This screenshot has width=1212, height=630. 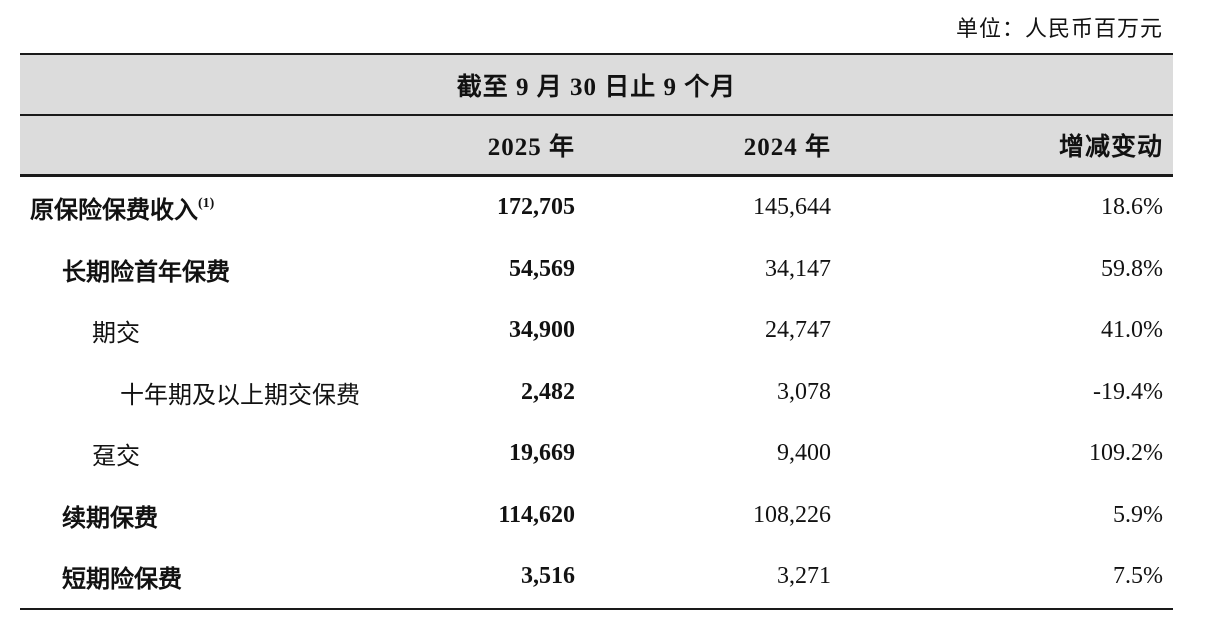 What do you see at coordinates (596, 577) in the screenshot?
I see `table-row-short-term-premium: 短期险保费 3,516 3,271 7.5%` at bounding box center [596, 577].